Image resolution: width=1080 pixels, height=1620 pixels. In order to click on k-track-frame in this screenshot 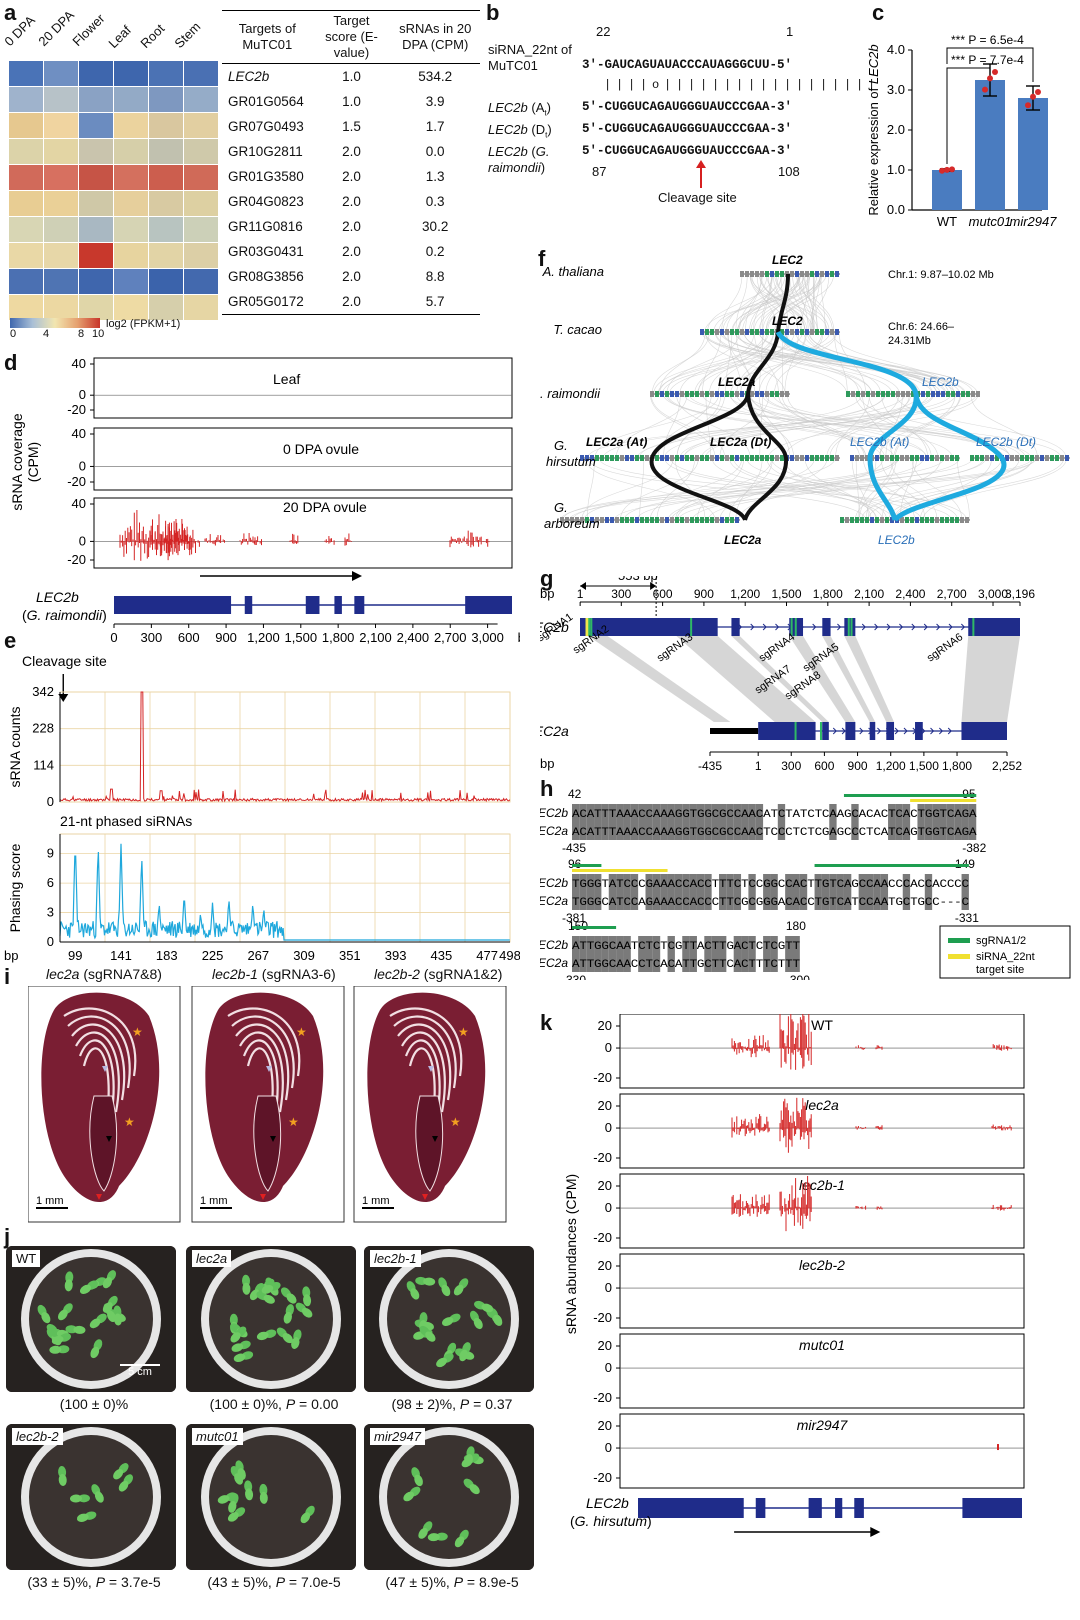, I will do `click(822, 1131)`.